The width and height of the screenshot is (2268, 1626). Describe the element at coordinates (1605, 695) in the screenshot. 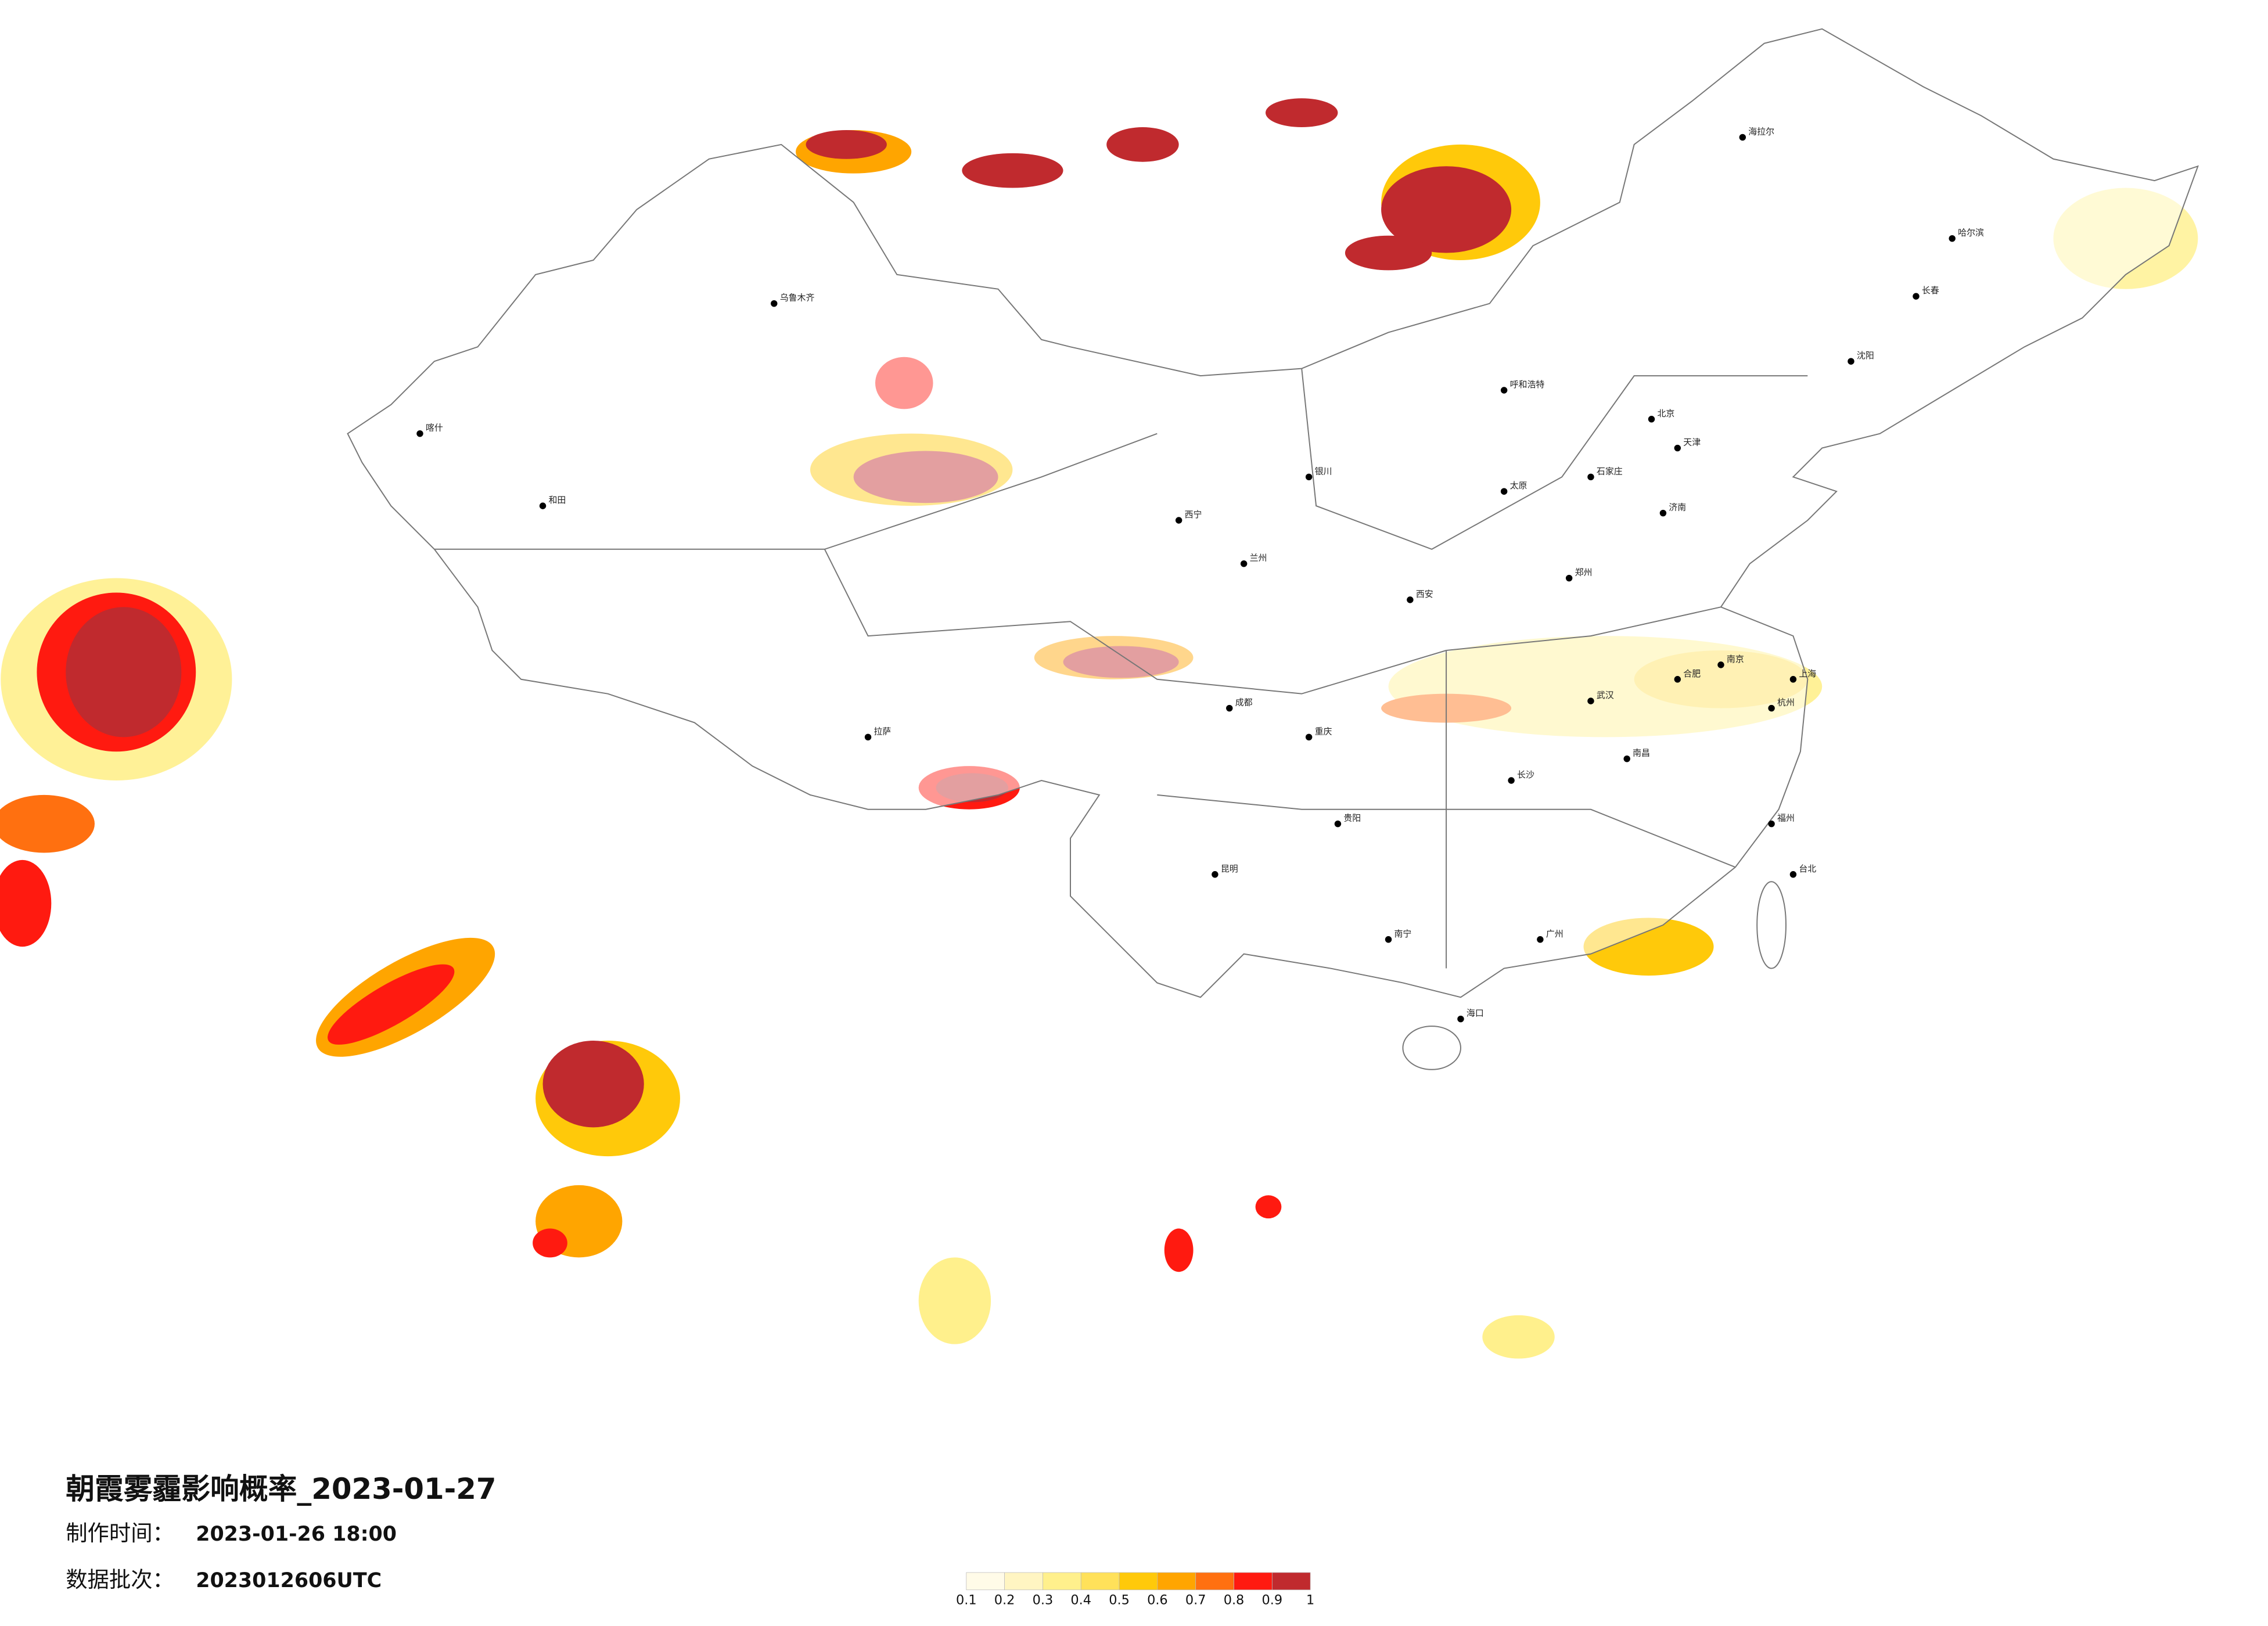

I see `city-label: 武汉` at that location.